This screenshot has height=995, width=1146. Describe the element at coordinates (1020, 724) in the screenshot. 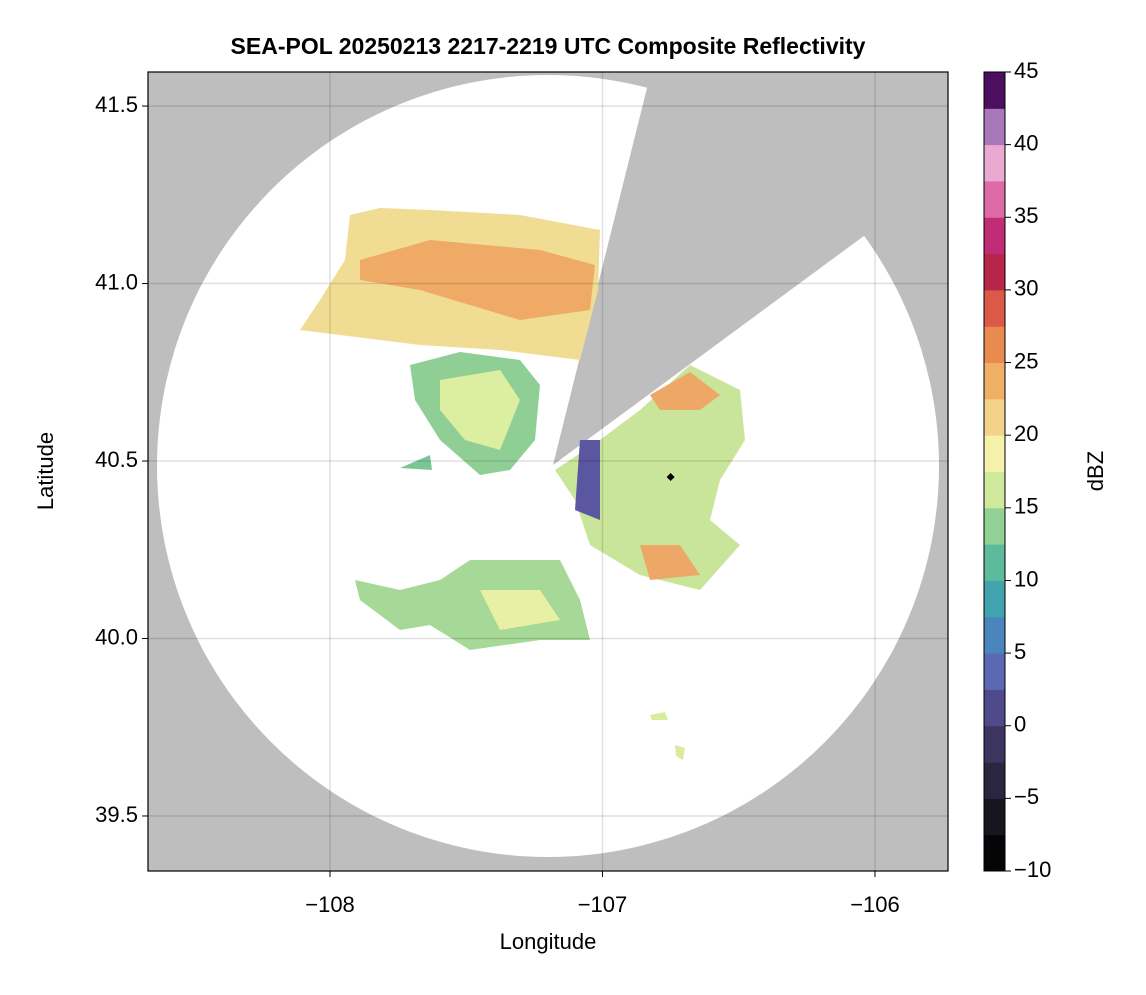

I see `colorbar-tick-label: 0` at that location.